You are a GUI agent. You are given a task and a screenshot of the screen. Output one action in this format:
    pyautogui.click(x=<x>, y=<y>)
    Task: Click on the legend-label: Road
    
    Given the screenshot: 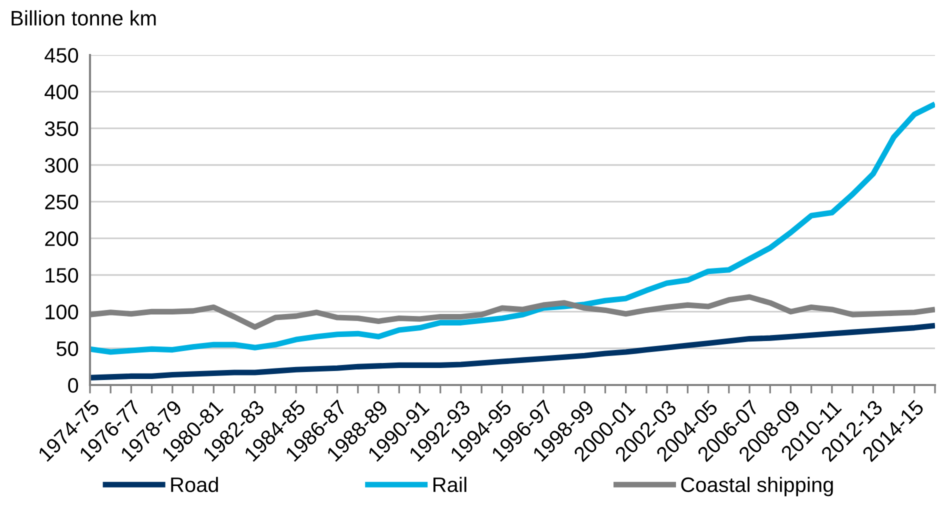 What is the action you would take?
    pyautogui.click(x=194, y=484)
    